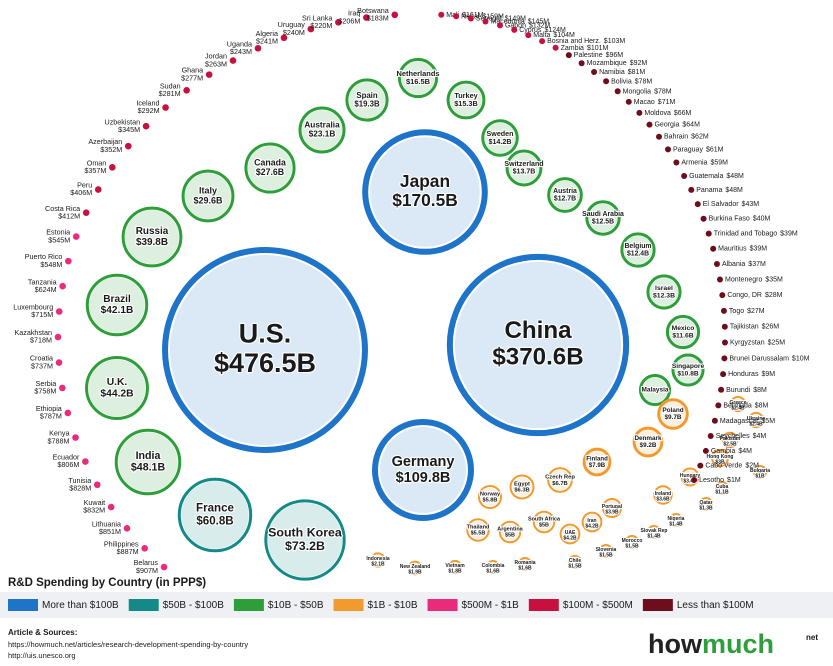 This screenshot has width=833, height=666. What do you see at coordinates (524, 172) in the screenshot?
I see `value-label: $13.7B` at bounding box center [524, 172].